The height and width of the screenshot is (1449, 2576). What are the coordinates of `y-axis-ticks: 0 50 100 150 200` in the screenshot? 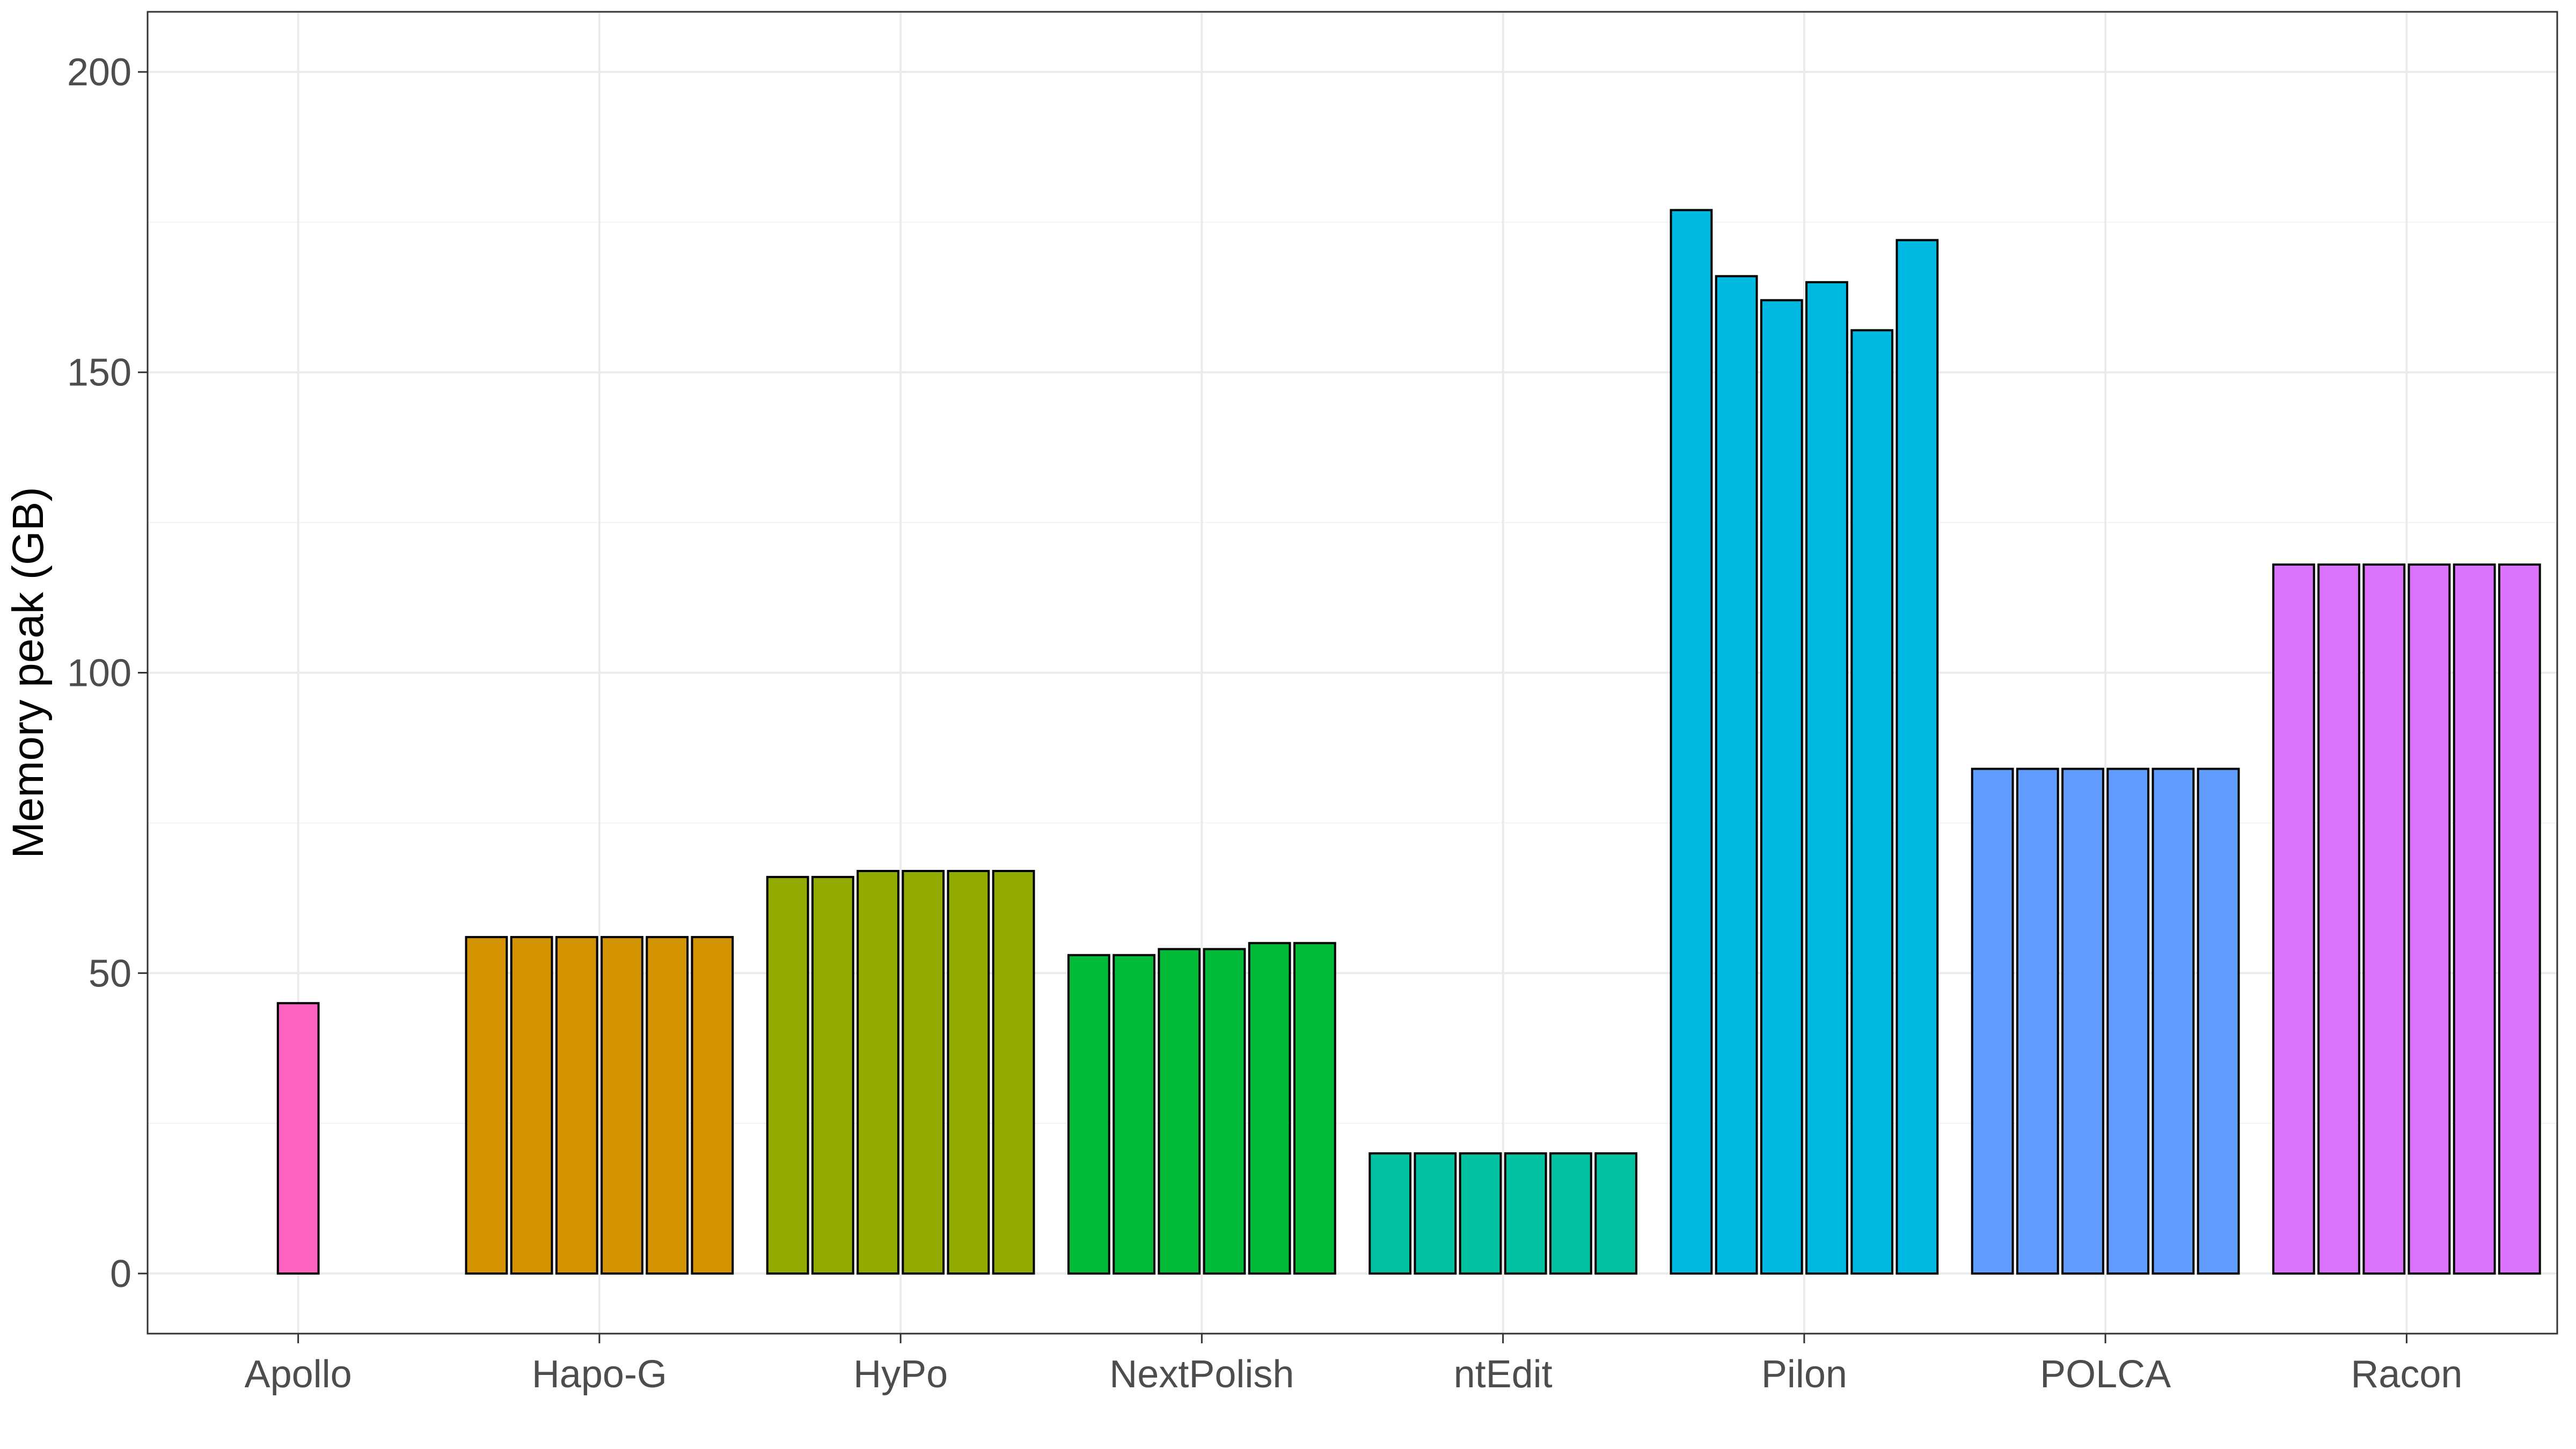 It's located at (107, 673).